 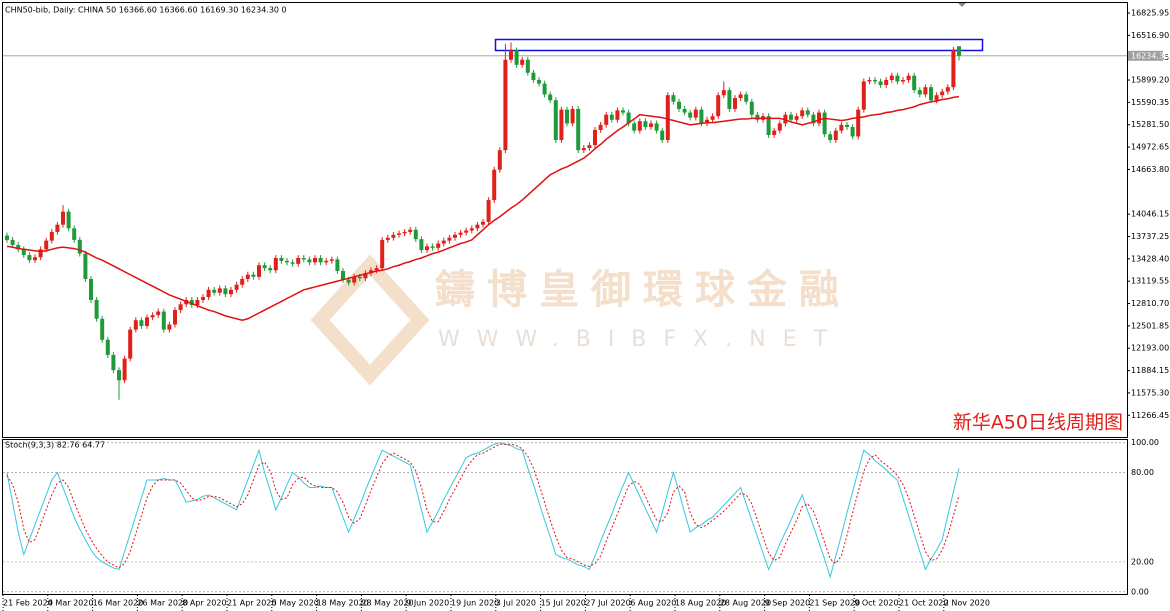 What do you see at coordinates (1140, 591) in the screenshot?
I see `y-tick-label: 0.00` at bounding box center [1140, 591].